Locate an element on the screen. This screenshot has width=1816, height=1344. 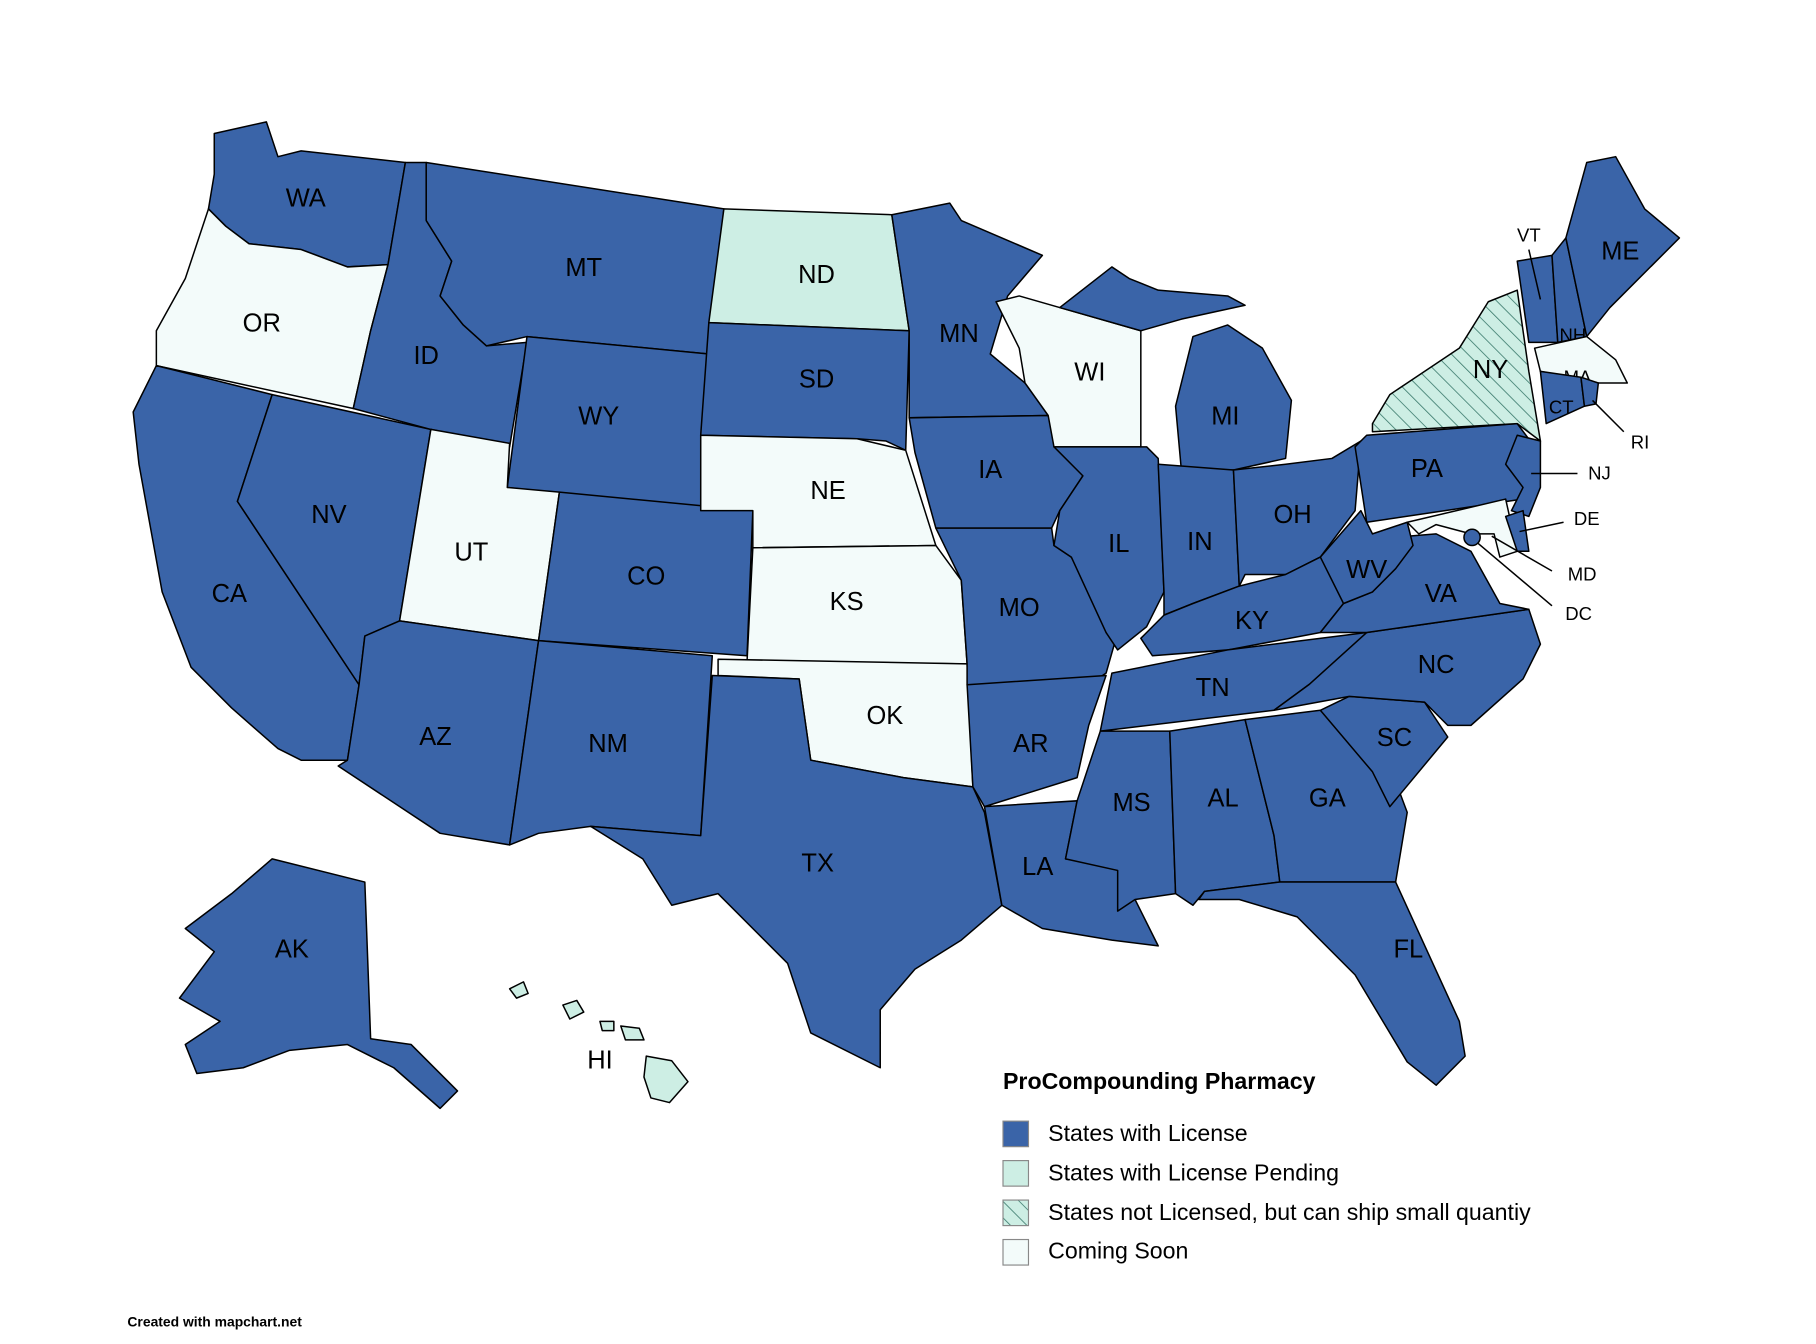
state-label: OH is located at coordinates (1292, 515).